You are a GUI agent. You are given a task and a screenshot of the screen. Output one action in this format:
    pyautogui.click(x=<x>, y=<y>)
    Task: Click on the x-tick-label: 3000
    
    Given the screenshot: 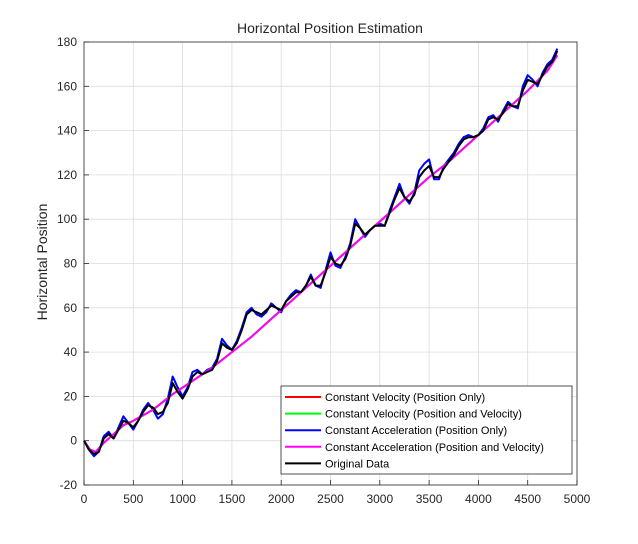 What is the action you would take?
    pyautogui.click(x=379, y=499)
    